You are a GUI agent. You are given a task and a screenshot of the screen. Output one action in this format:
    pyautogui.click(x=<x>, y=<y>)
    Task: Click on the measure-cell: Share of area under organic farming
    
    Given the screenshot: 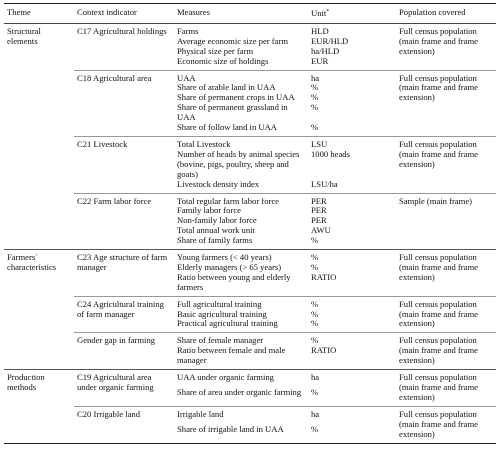 What is the action you would take?
    pyautogui.click(x=239, y=391)
    